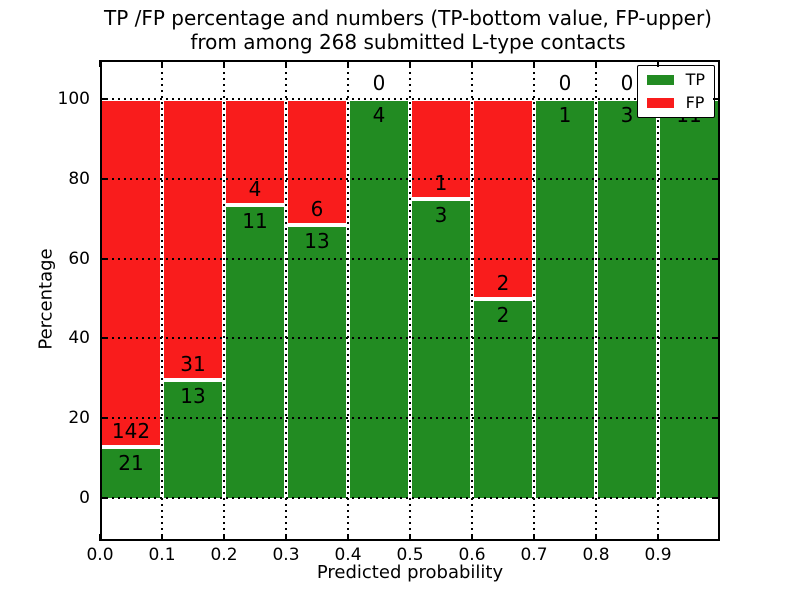 The image size is (800, 600). What do you see at coordinates (660, 103) in the screenshot?
I see `fp-legend-swatch` at bounding box center [660, 103].